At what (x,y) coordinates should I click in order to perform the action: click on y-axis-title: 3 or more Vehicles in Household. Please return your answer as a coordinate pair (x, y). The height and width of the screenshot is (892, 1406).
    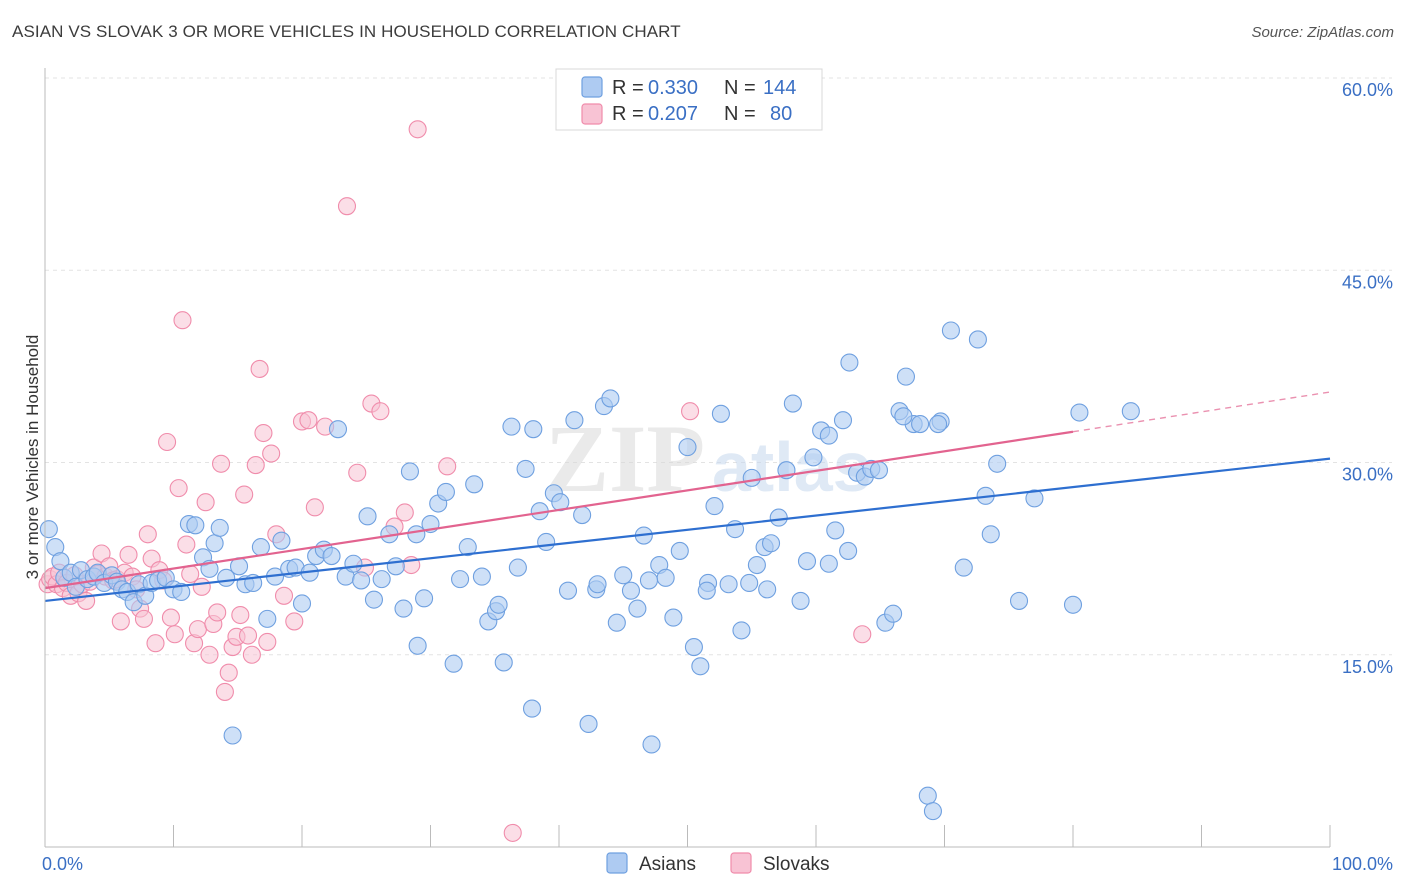
    Looking at the image, I should click on (32, 457).